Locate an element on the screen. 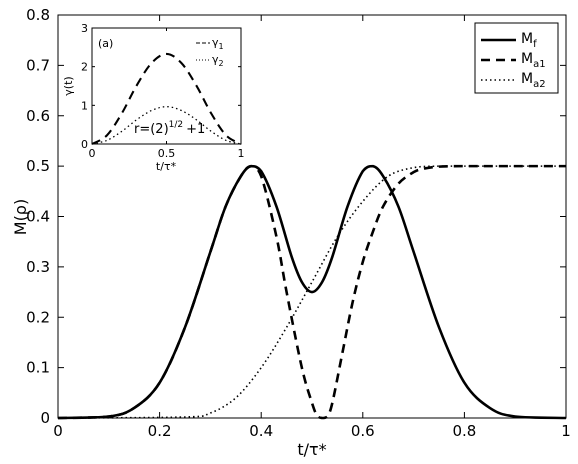  y-tick-label: 1 is located at coordinates (84, 105).